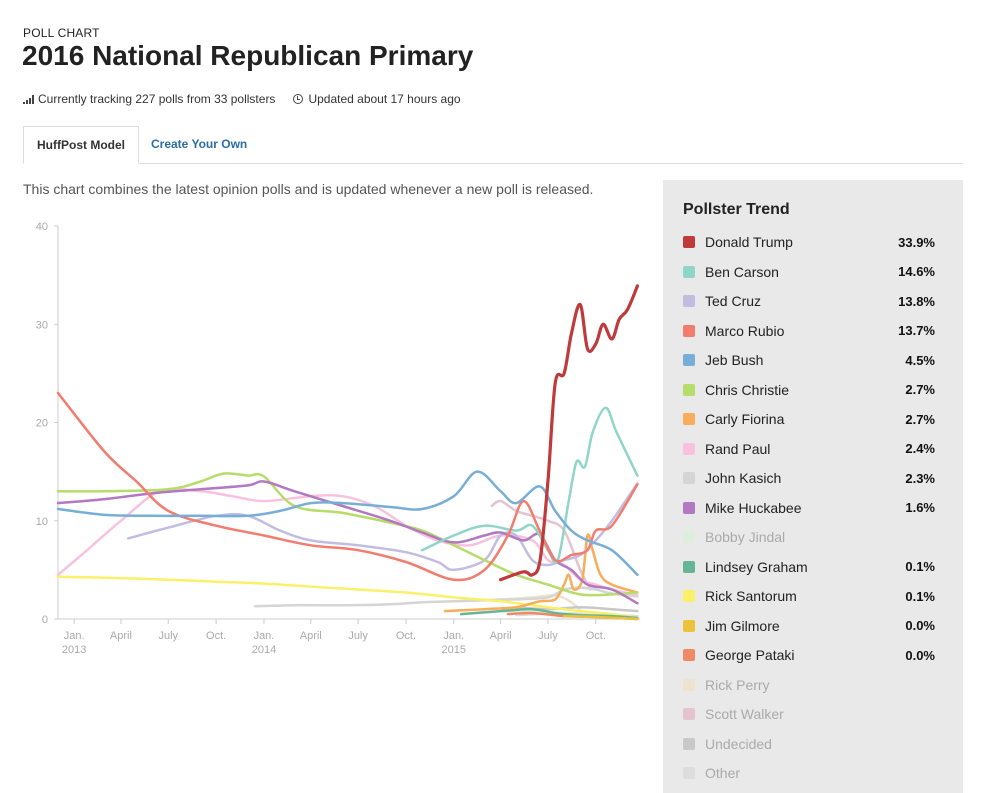 The width and height of the screenshot is (986, 793). Describe the element at coordinates (753, 507) in the screenshot. I see `legend-name: Mike Huckabee` at that location.